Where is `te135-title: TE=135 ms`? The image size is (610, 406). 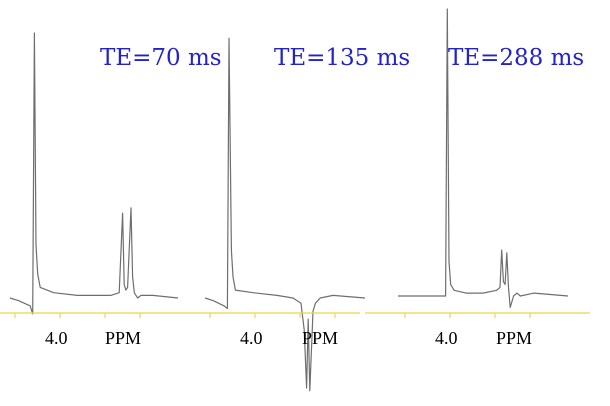 te135-title: TE=135 ms is located at coordinates (342, 58).